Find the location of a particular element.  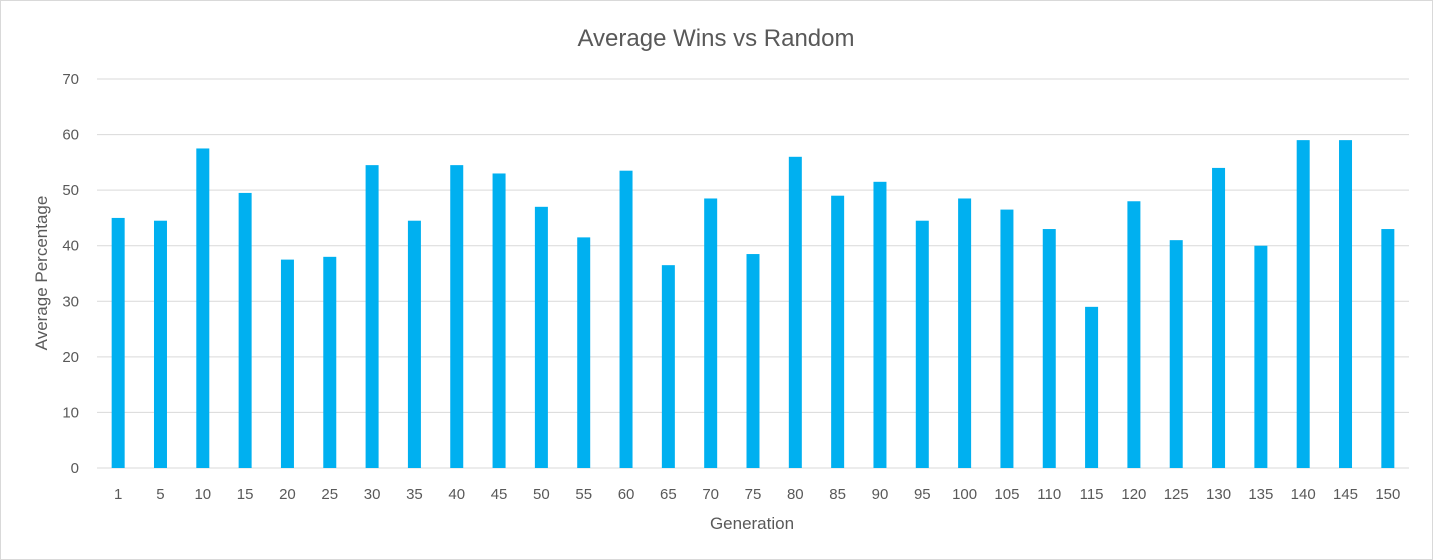

x-tick-label: 125 is located at coordinates (1176, 494).